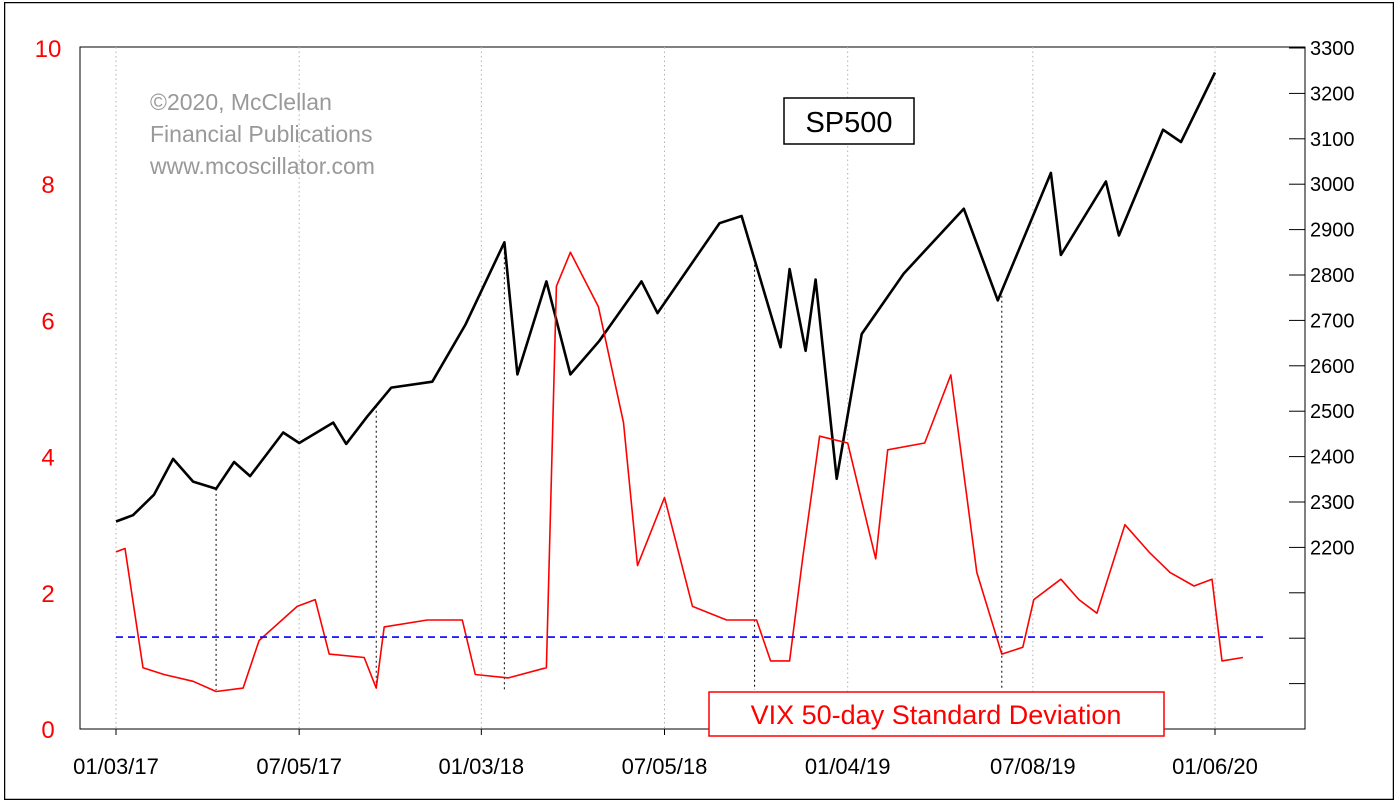 The width and height of the screenshot is (1400, 807). I want to click on y-right-tick-label: 3300, so click(1332, 49).